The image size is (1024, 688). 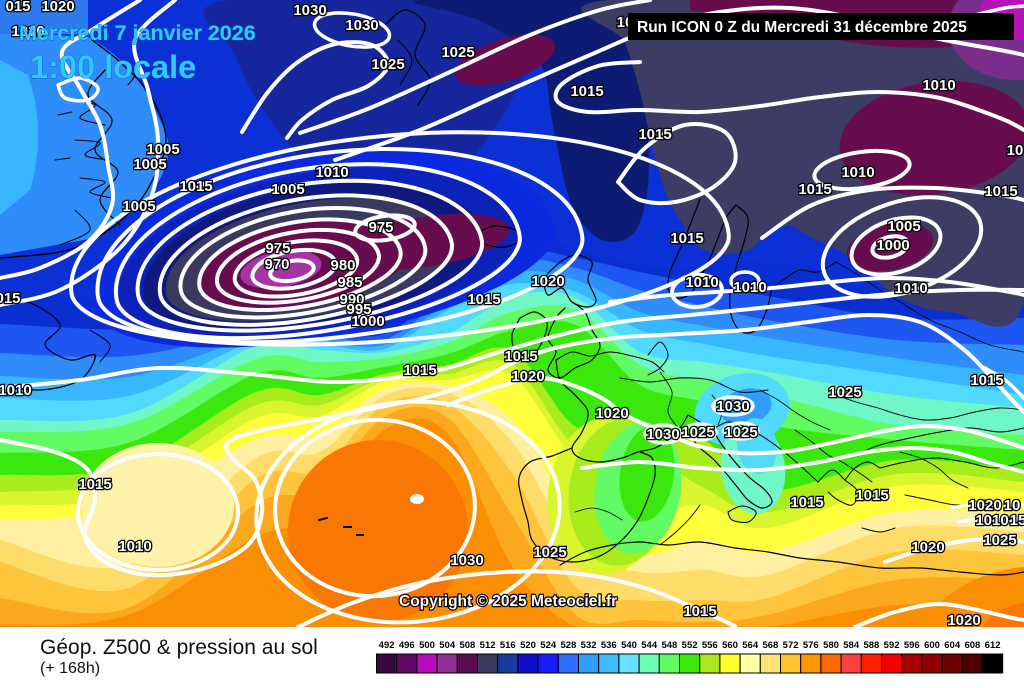 I want to click on svg-text: 556, so click(x=710, y=645).